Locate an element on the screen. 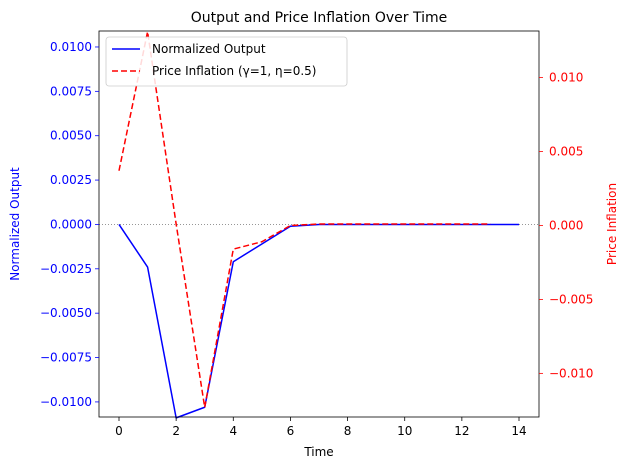 The image size is (630, 470). chart-title: Output and Price Inflation Over Time is located at coordinates (319, 18).